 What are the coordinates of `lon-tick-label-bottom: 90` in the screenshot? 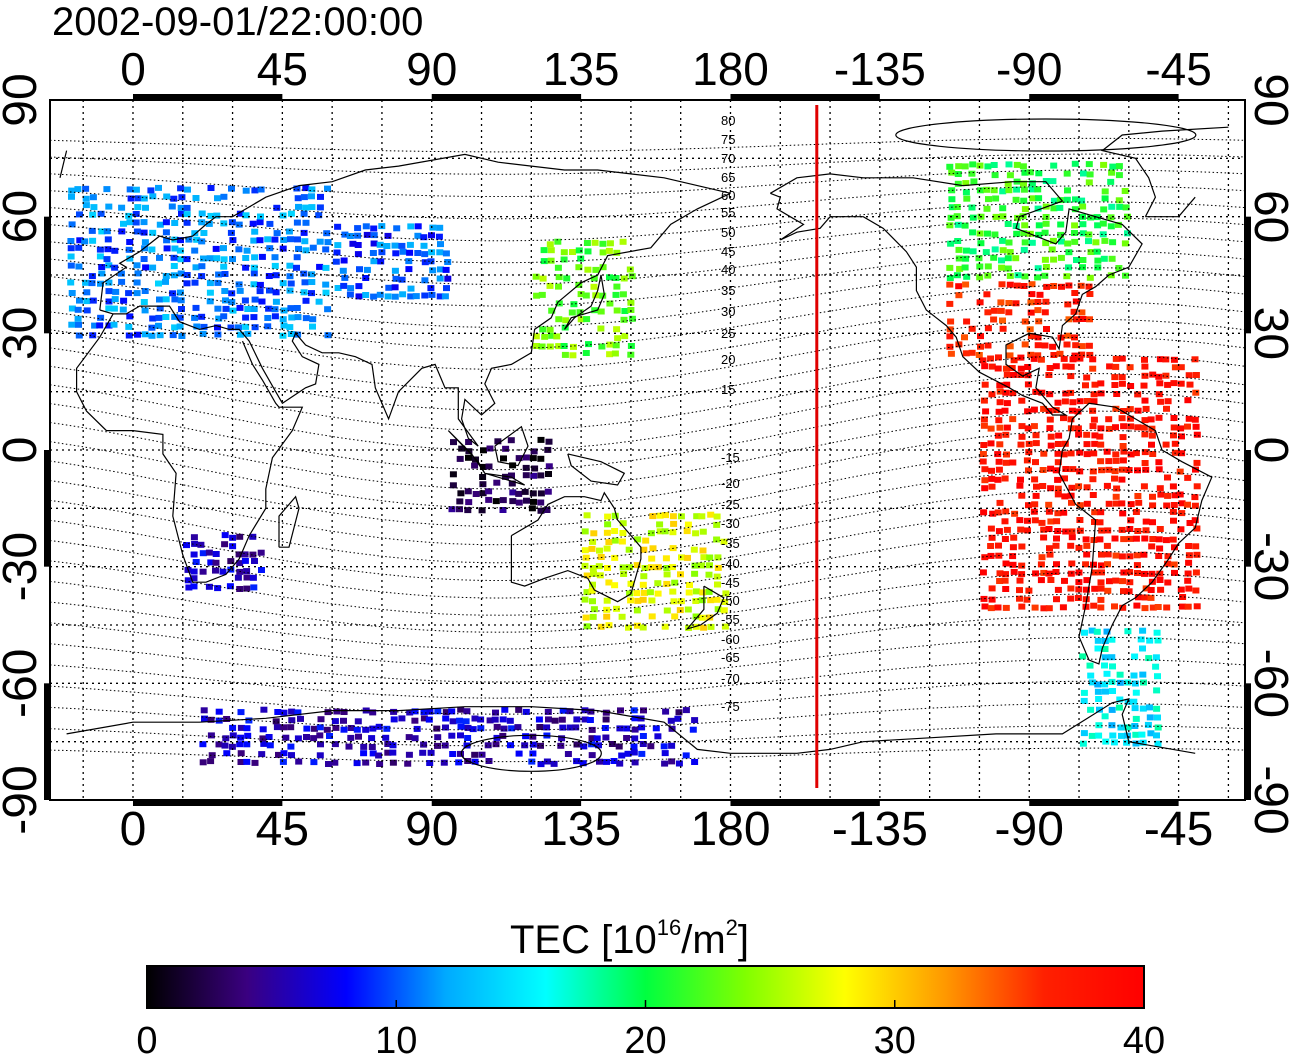 It's located at (431, 829).